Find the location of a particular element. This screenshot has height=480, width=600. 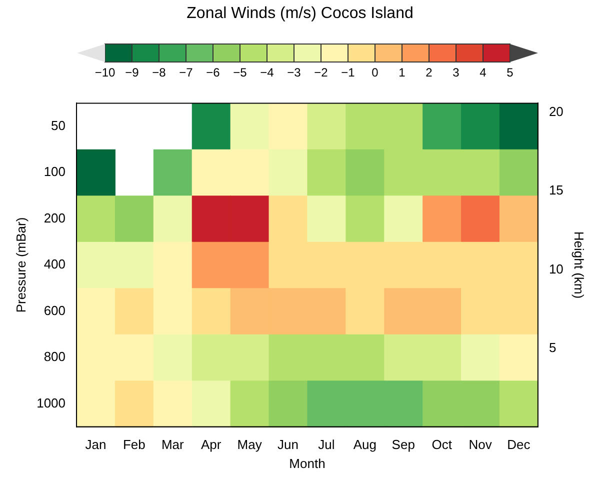

color-bar-label: 4 is located at coordinates (483, 72).